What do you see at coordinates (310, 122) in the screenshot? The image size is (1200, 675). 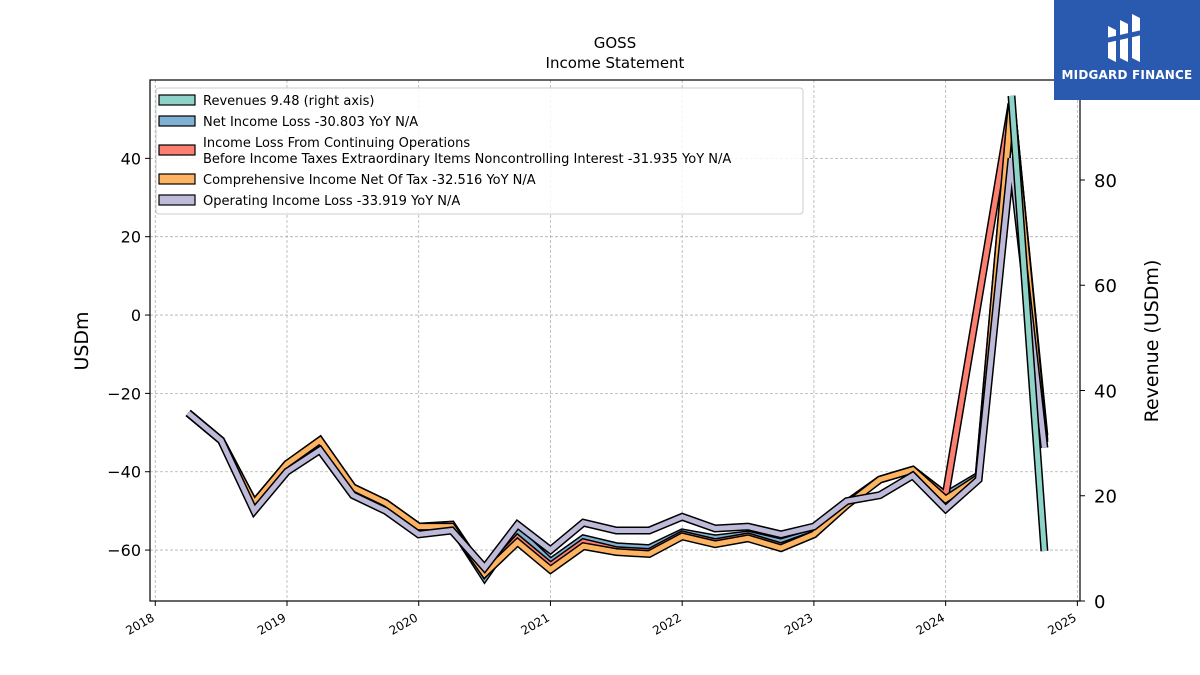 I see `legend-label: Net Income Loss -30.803 YoY N/A` at bounding box center [310, 122].